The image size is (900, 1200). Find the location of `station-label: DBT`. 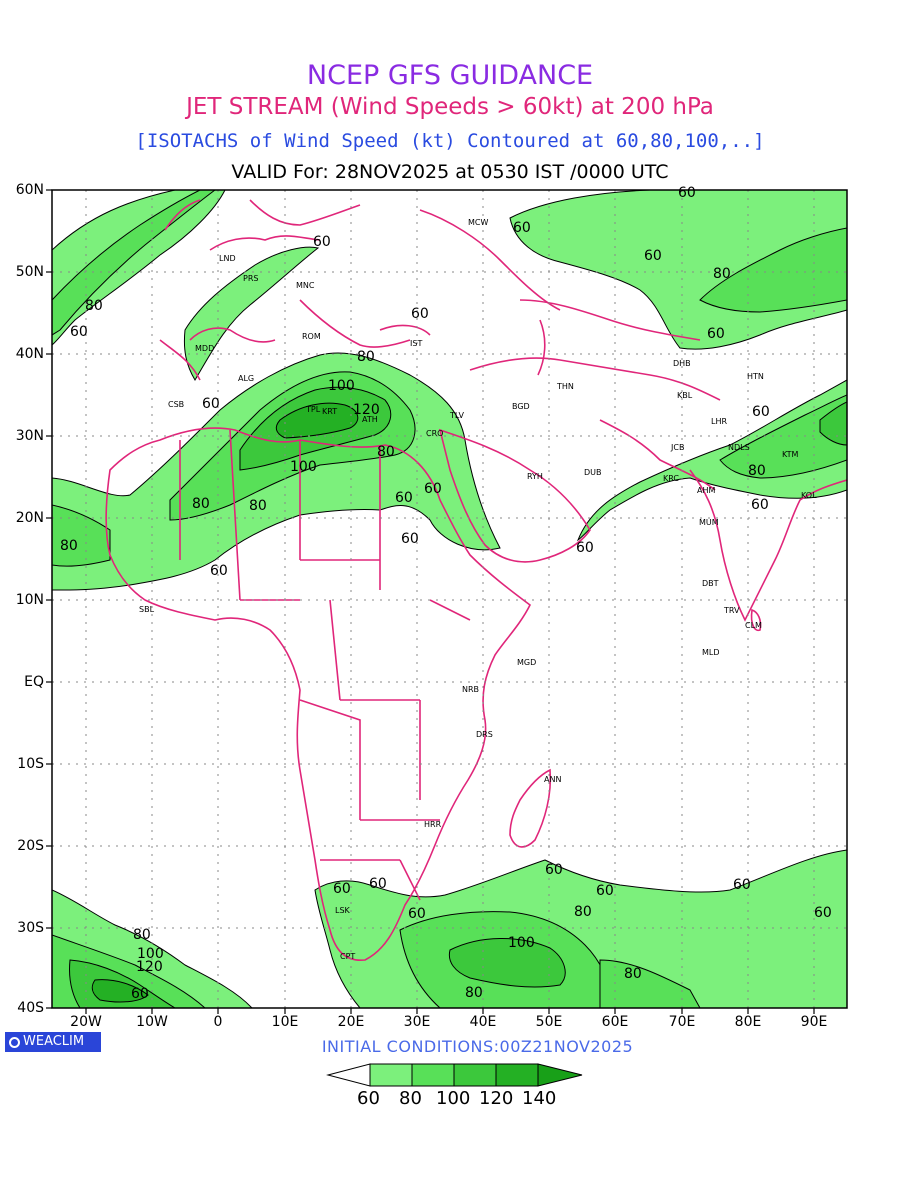

station-label: DBT is located at coordinates (710, 583).